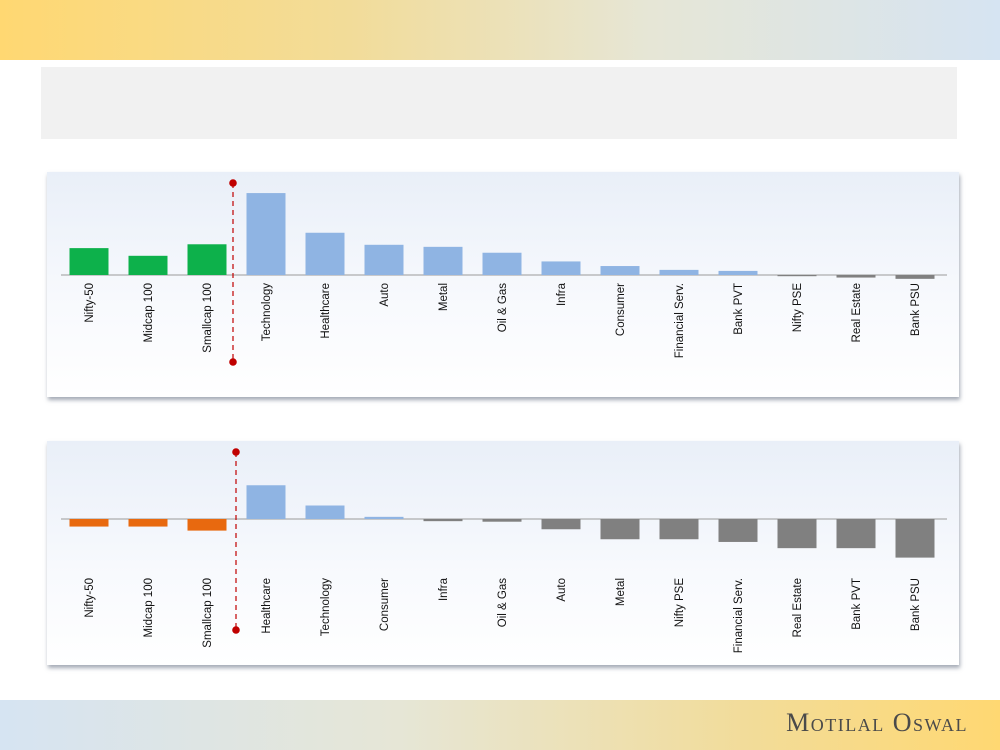  What do you see at coordinates (877, 722) in the screenshot?
I see `motilal-oswal-logo: Motilal Oswal` at bounding box center [877, 722].